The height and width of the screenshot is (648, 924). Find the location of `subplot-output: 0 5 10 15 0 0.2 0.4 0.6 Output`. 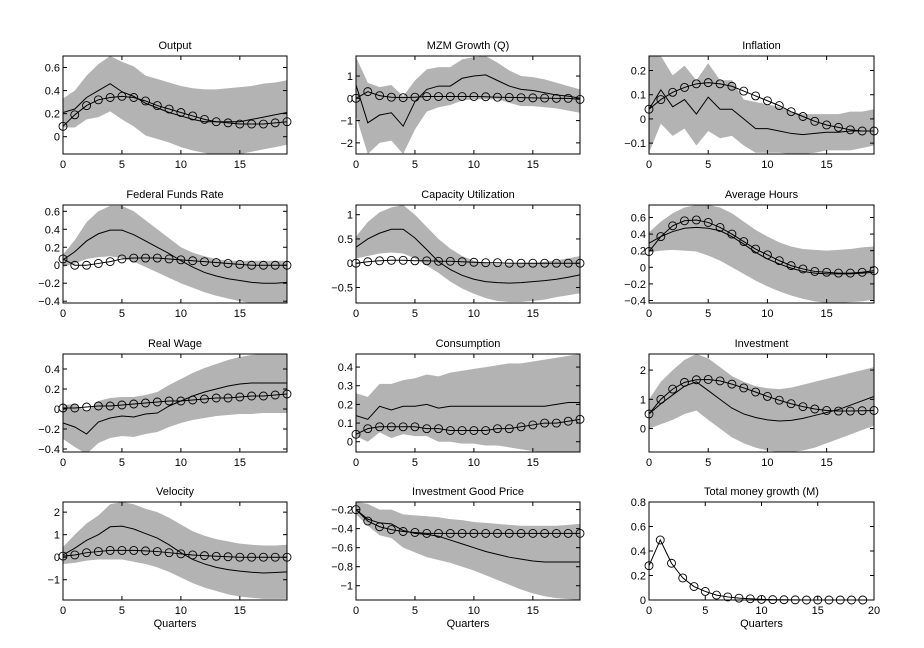

subplot-output: 0 5 10 15 0 0.2 0.4 0.6 Output is located at coordinates (168, 105).